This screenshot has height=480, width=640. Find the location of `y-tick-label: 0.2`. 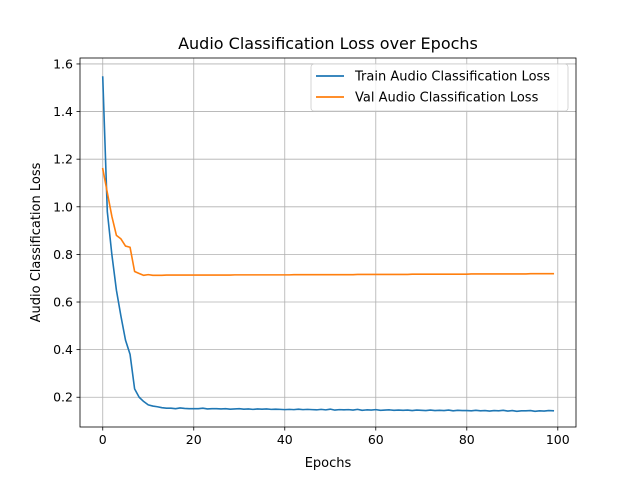

y-tick-label: 0.2 is located at coordinates (63, 397).